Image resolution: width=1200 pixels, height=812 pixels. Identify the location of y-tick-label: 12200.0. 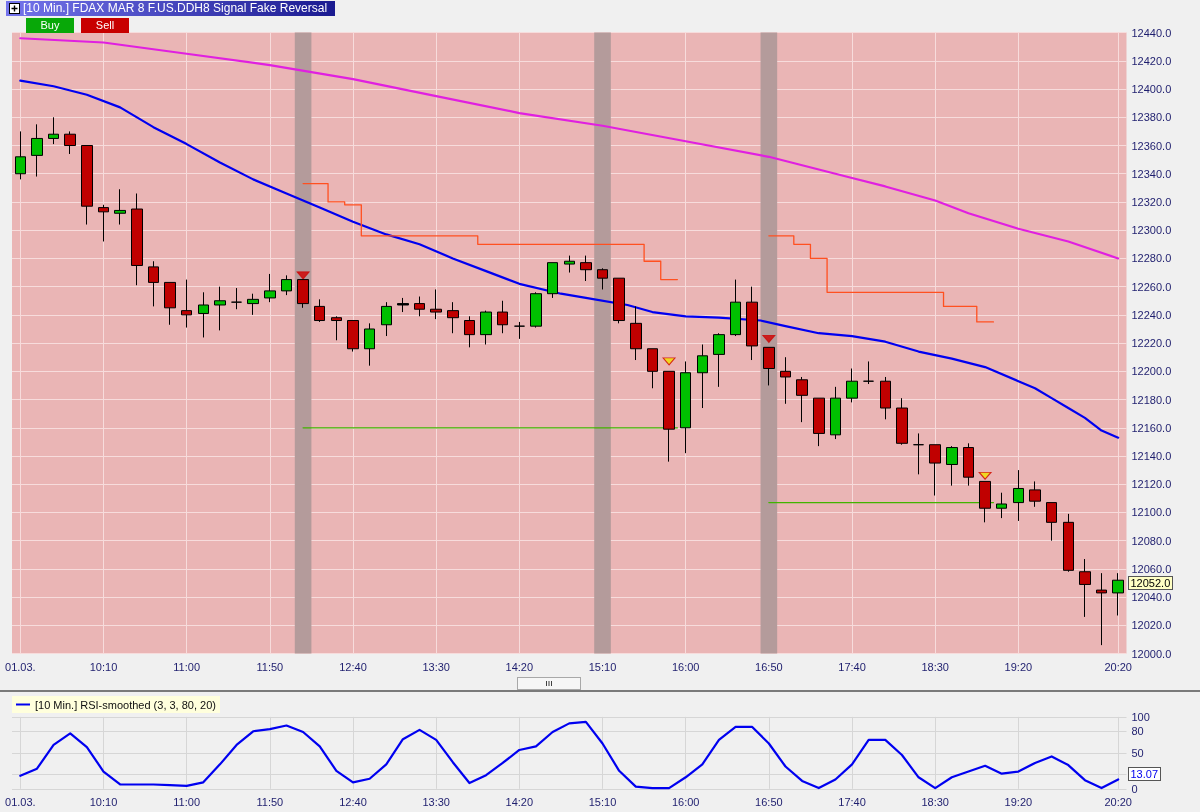
(1151, 371).